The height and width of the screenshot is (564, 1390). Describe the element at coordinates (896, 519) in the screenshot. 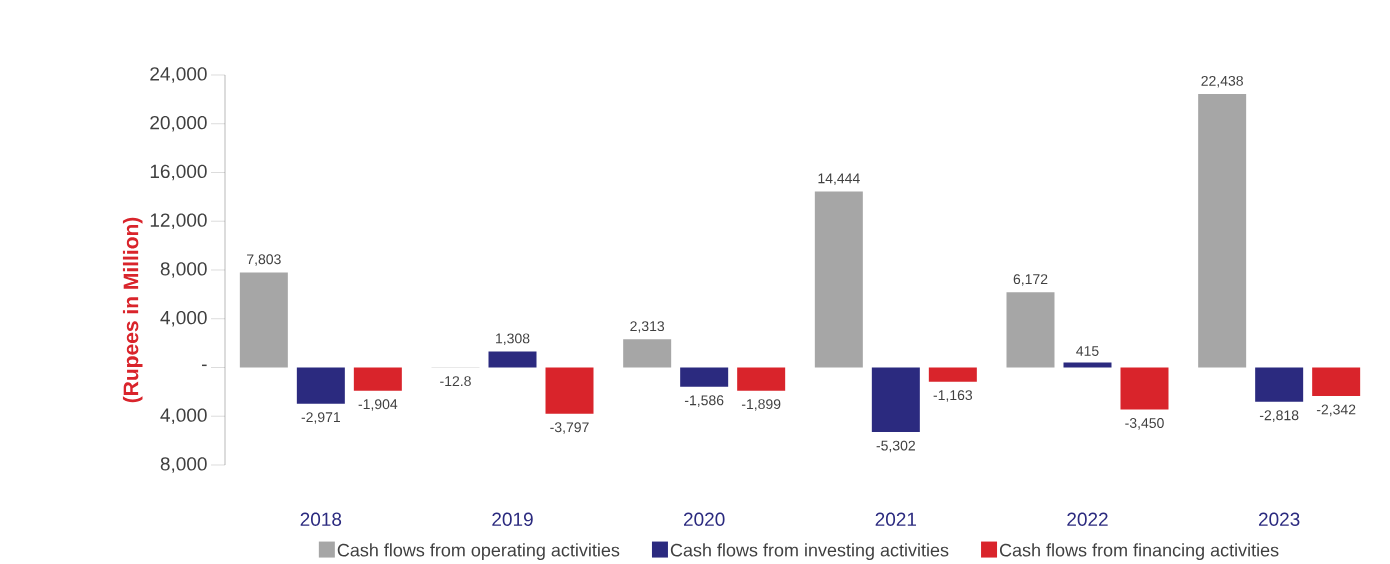

I see `x-tick-label: 2021` at that location.